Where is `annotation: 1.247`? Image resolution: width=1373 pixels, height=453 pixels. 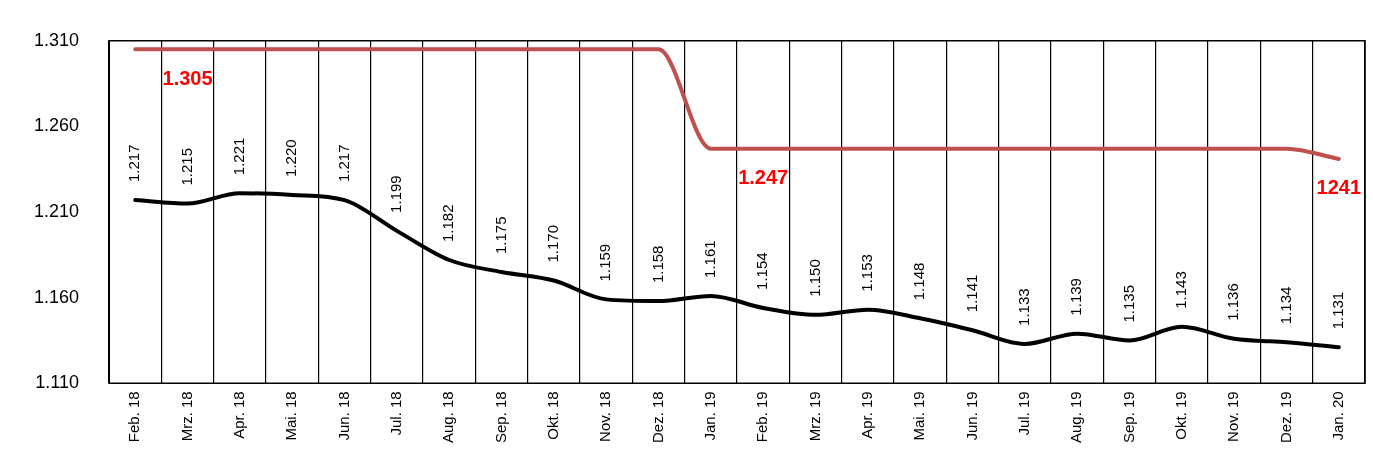
annotation: 1.247 is located at coordinates (763, 177).